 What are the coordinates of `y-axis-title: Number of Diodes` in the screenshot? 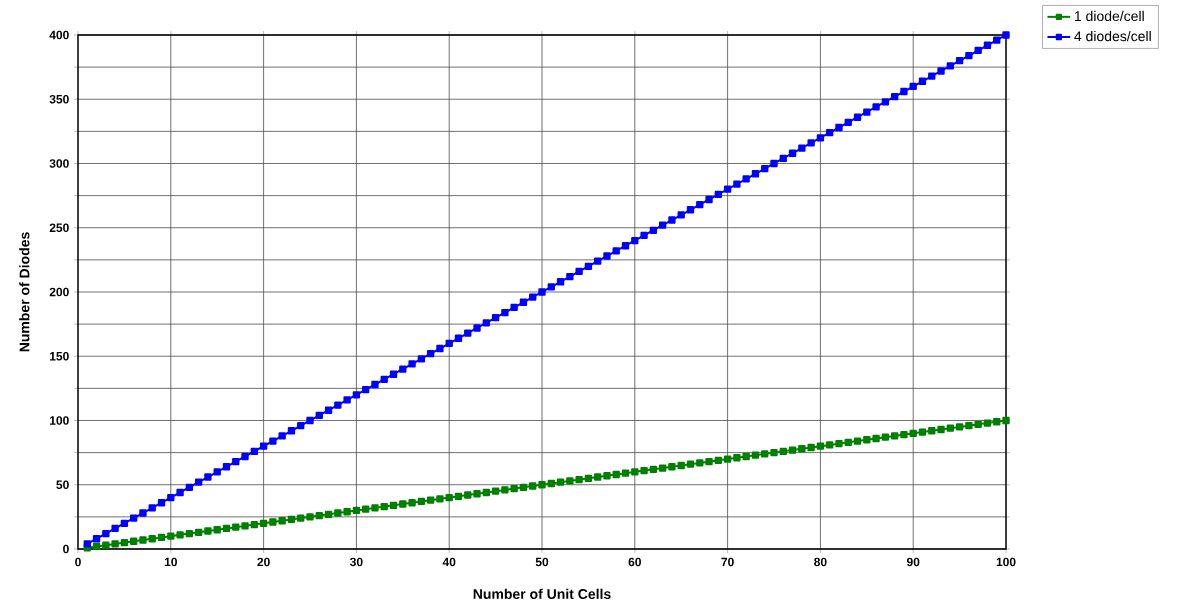 It's located at (24, 292).